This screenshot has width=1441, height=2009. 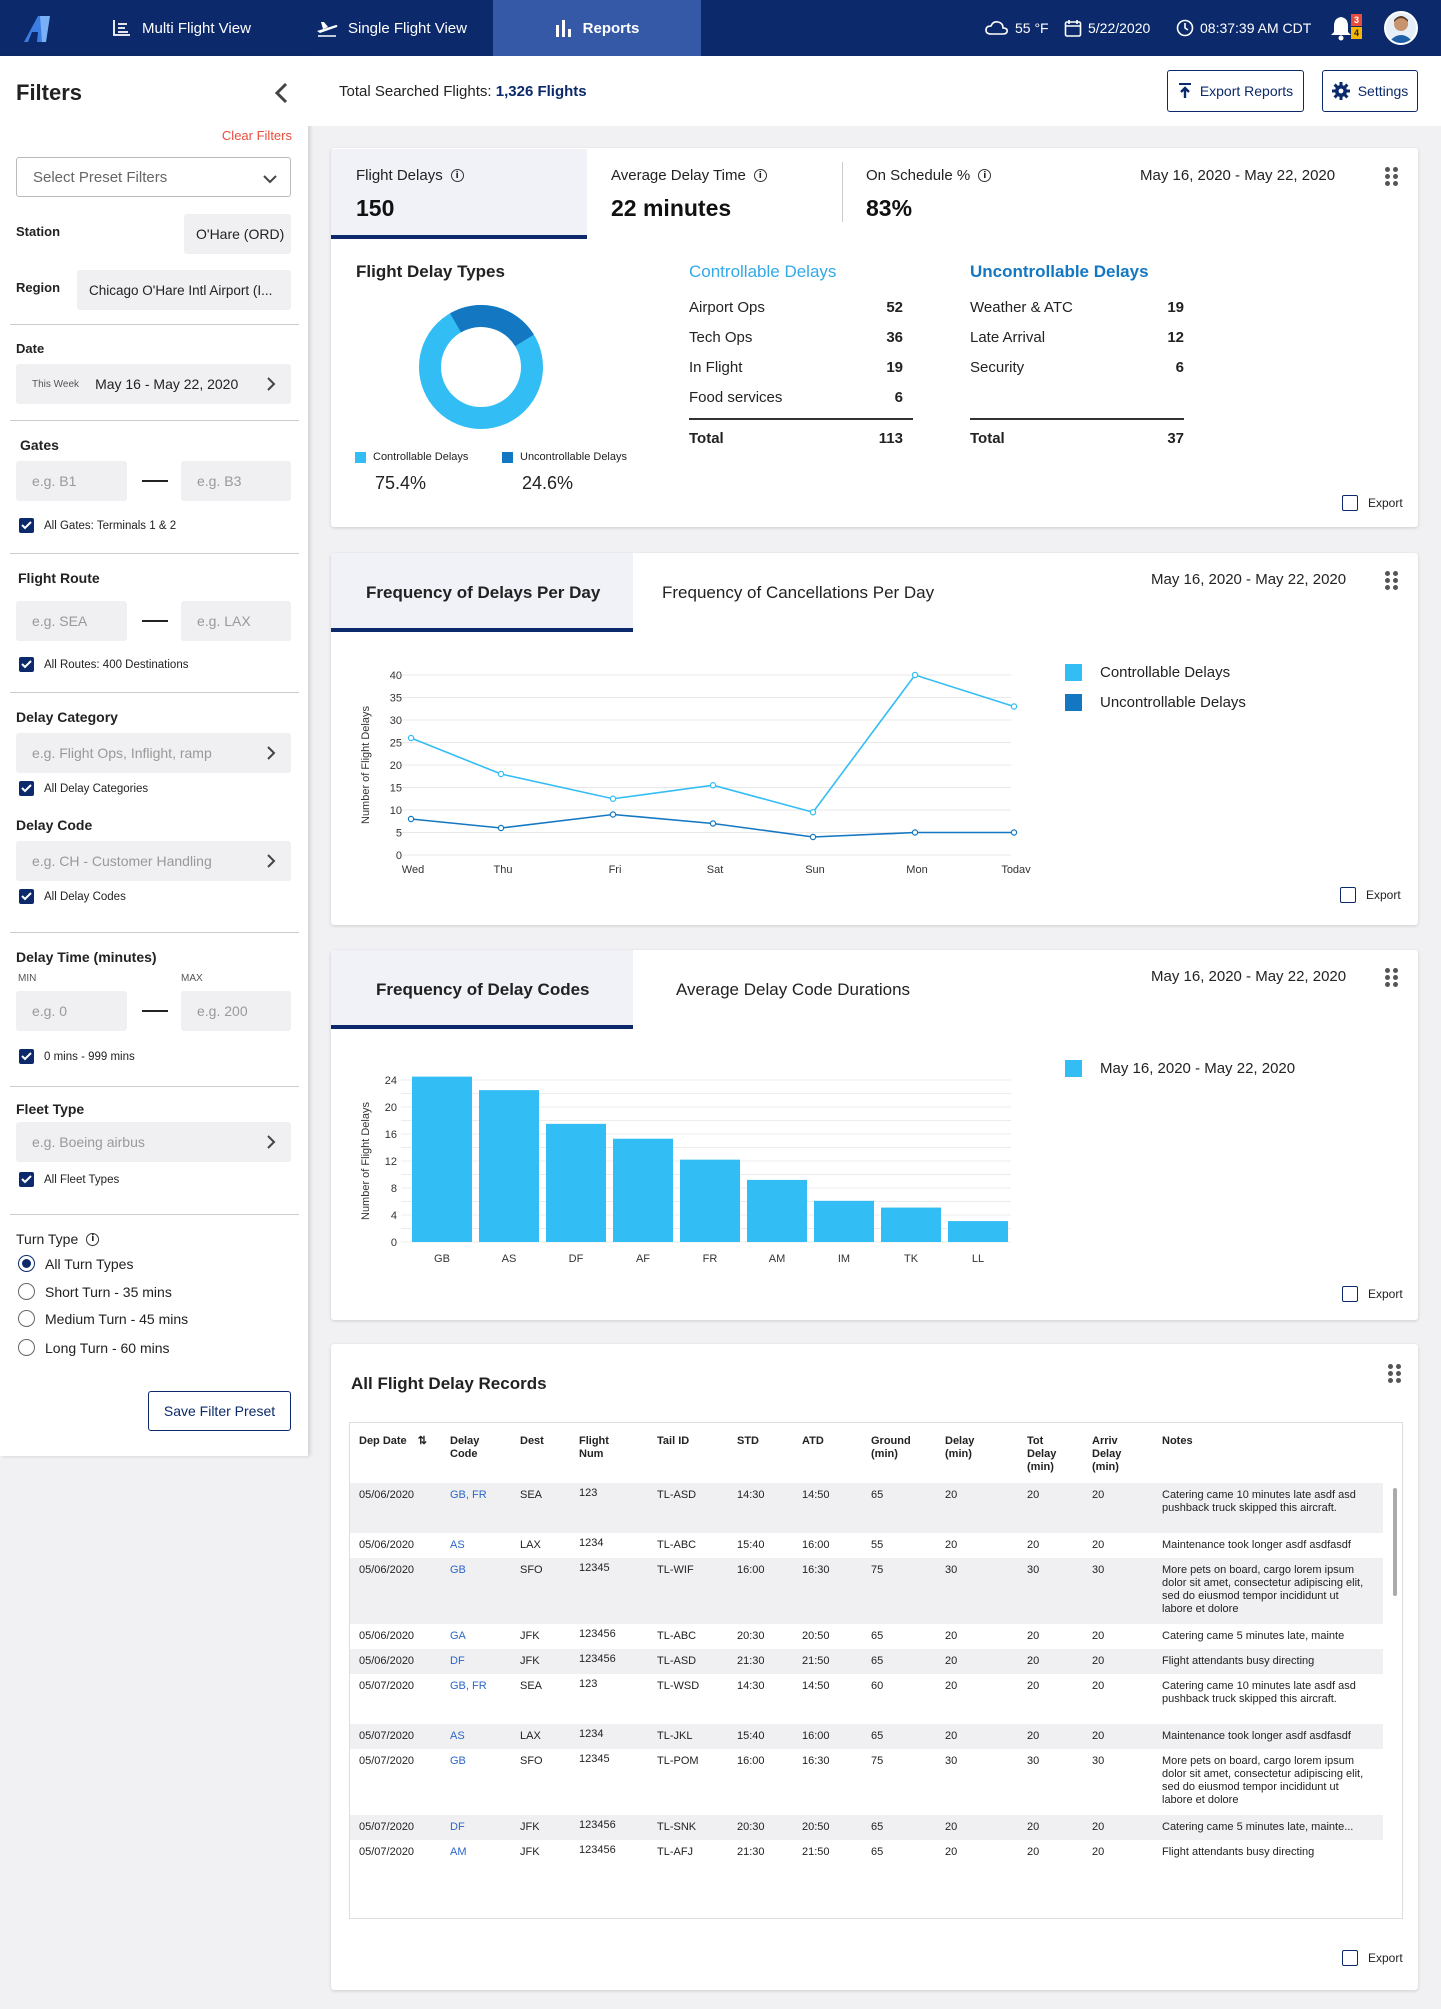 I want to click on all-fleet-types-checkbox: All Fleet Types, so click(x=69, y=1179).